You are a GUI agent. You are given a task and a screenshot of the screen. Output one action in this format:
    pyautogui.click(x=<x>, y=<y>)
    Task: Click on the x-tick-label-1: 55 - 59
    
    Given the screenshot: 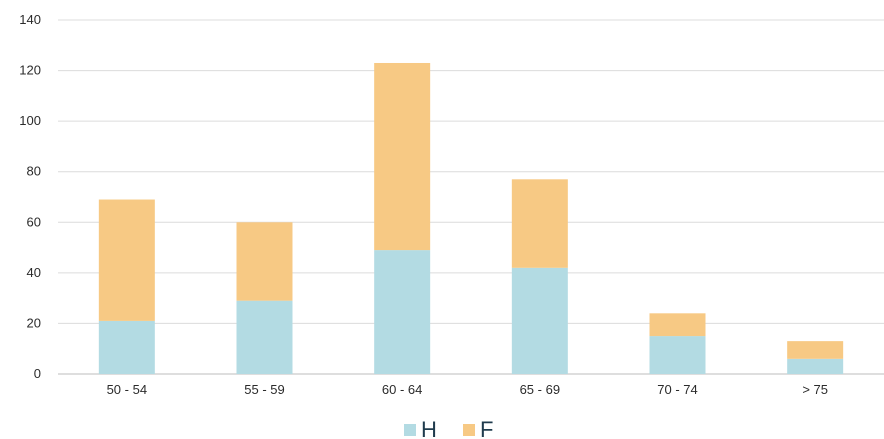 What is the action you would take?
    pyautogui.click(x=264, y=389)
    